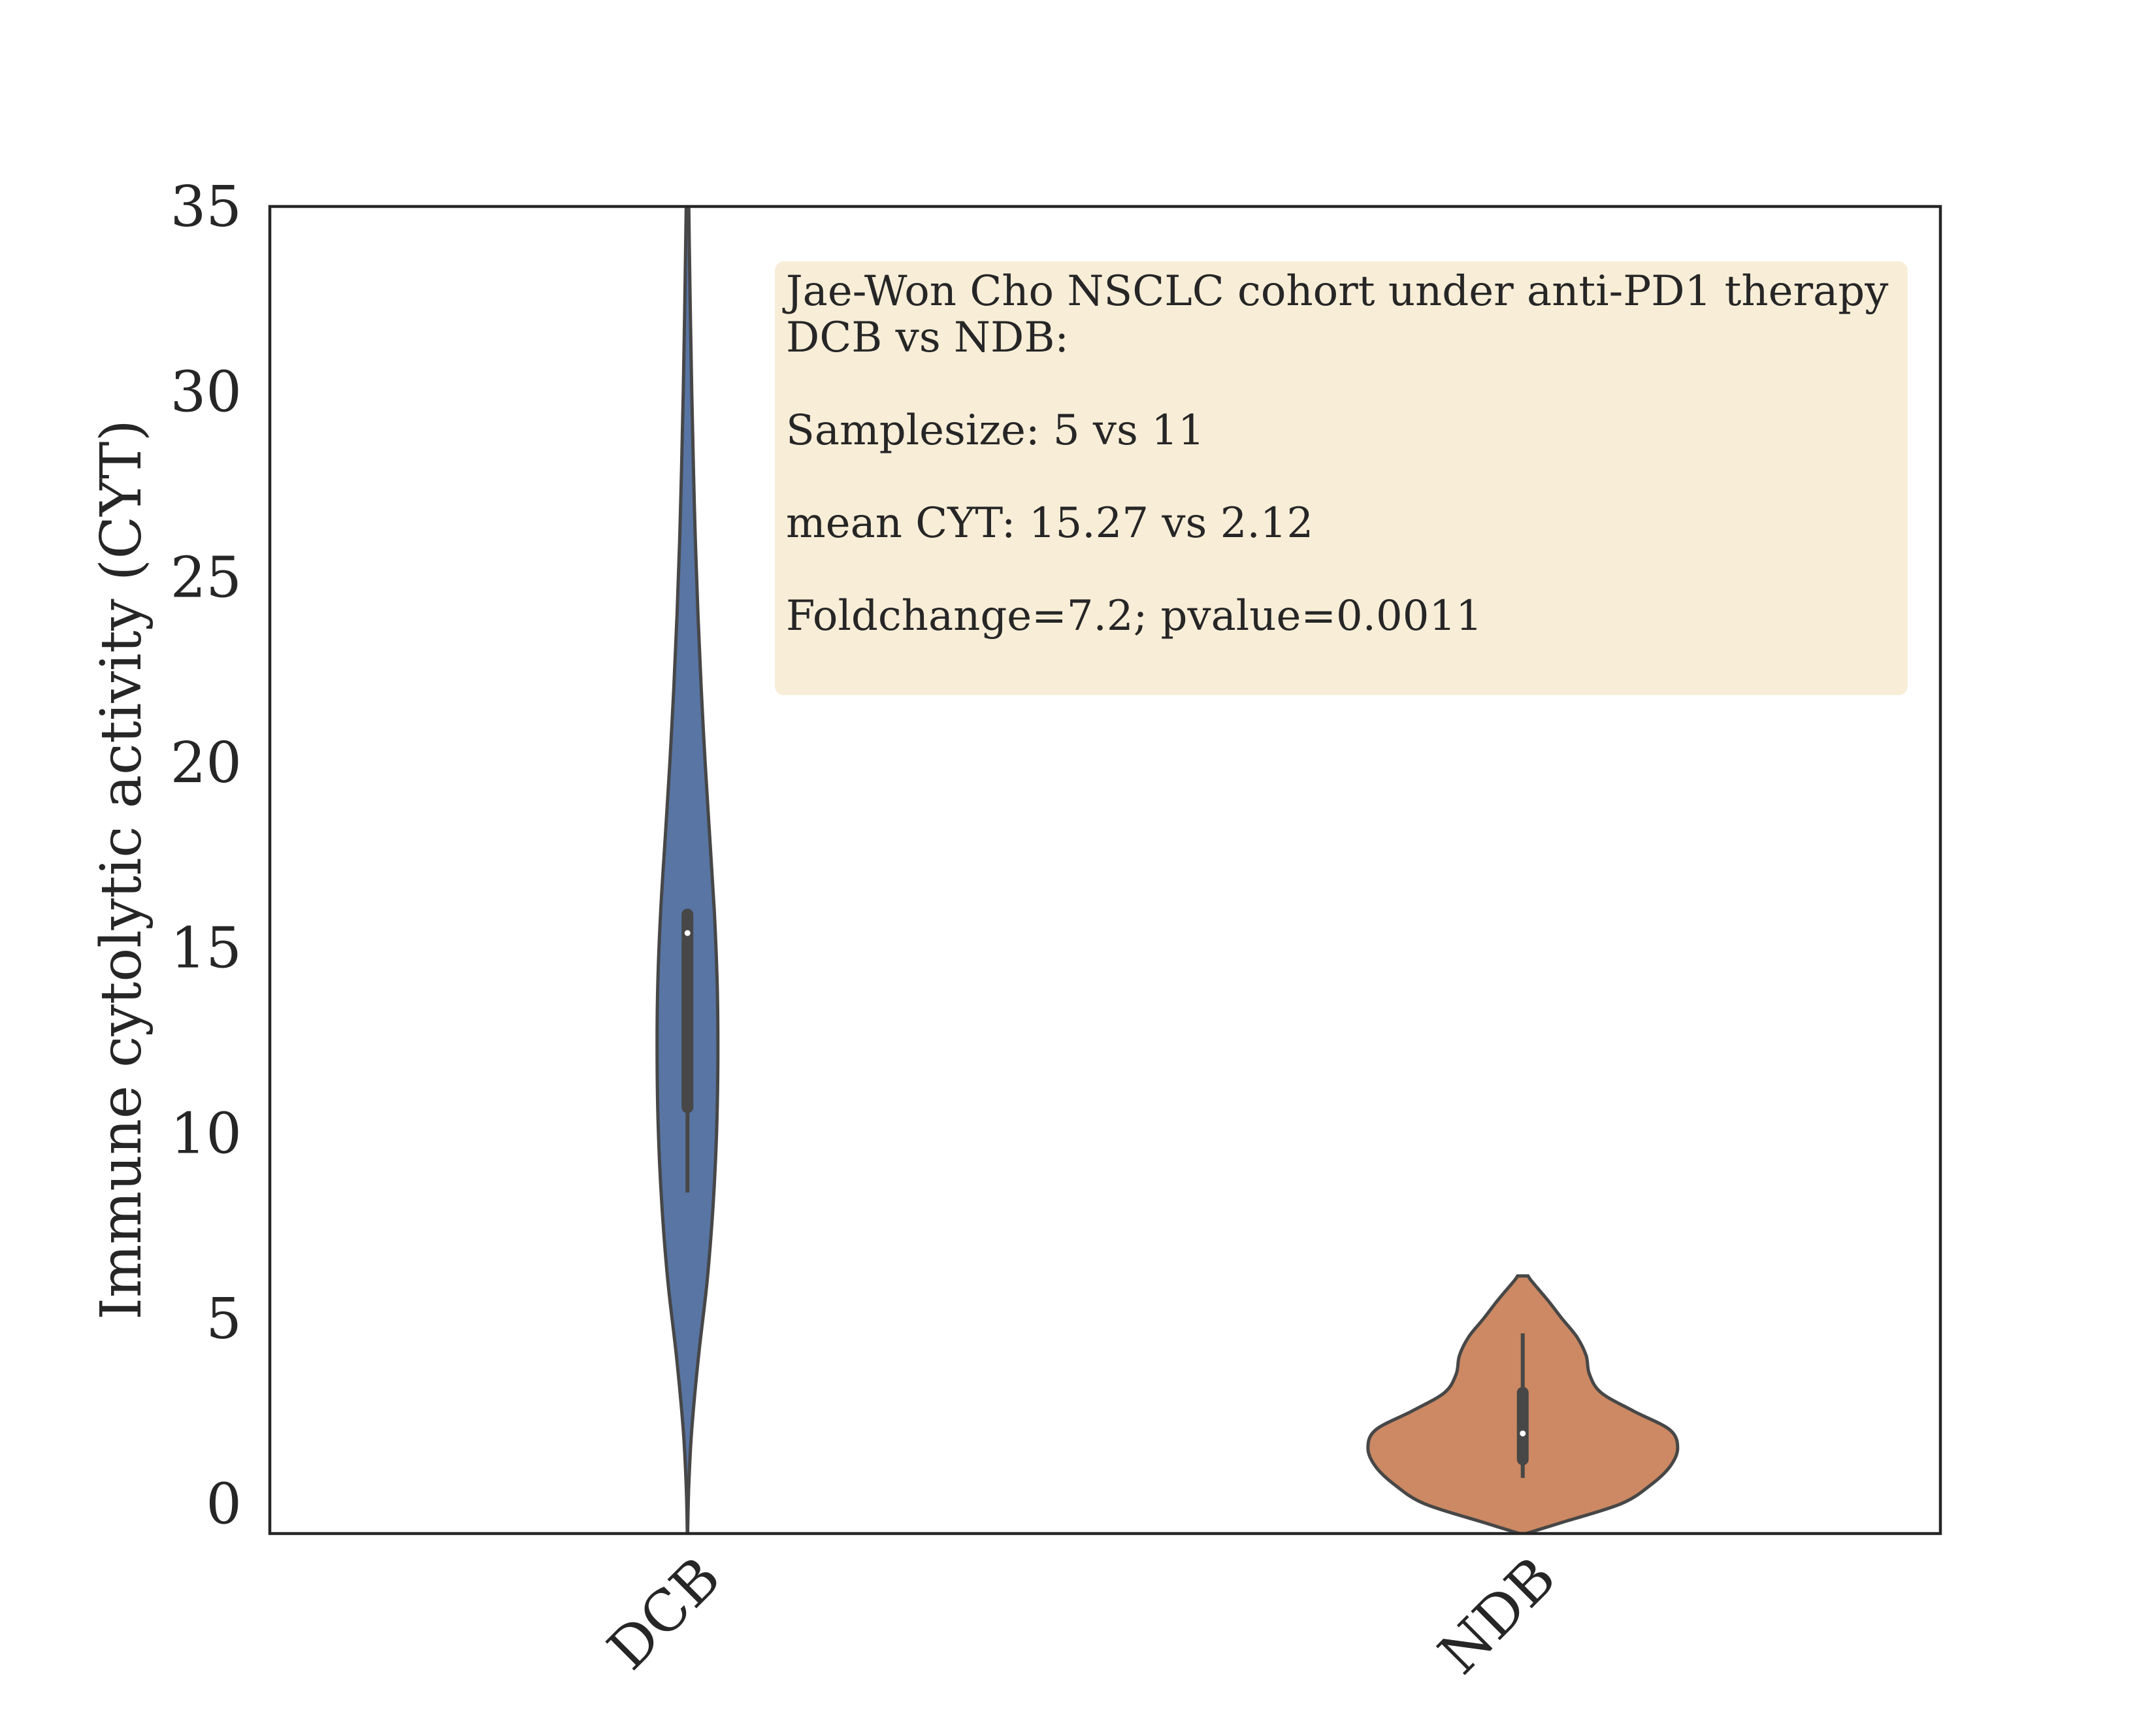  Describe the element at coordinates (927, 338) in the screenshot. I see `annotation-line: DCB vs NDB:` at that location.